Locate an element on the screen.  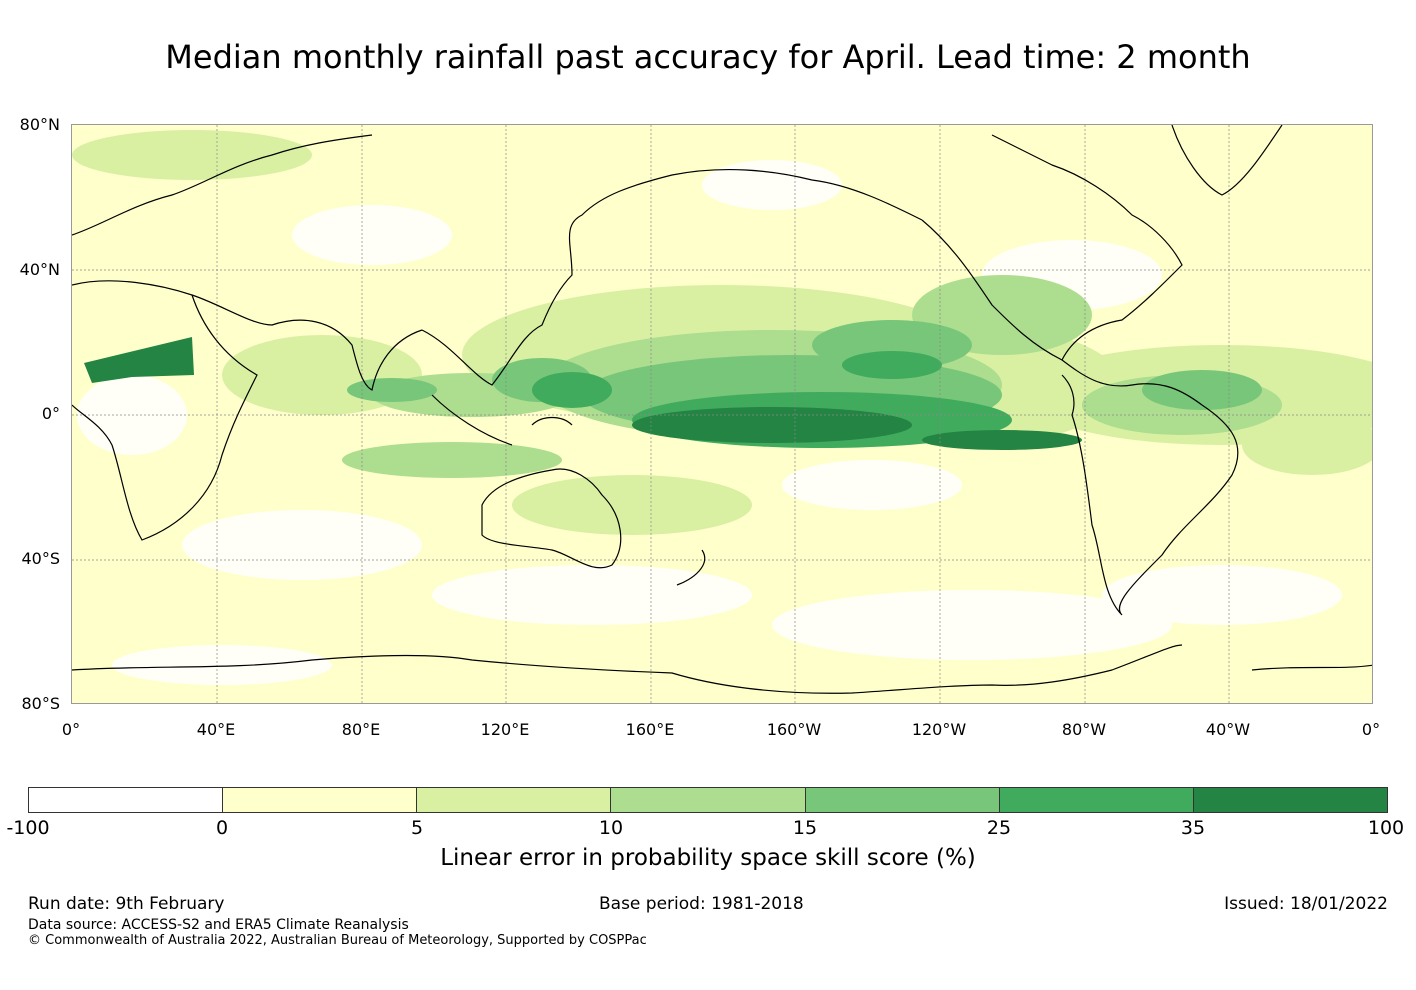
lon-label-40e: 40°E is located at coordinates (216, 729).